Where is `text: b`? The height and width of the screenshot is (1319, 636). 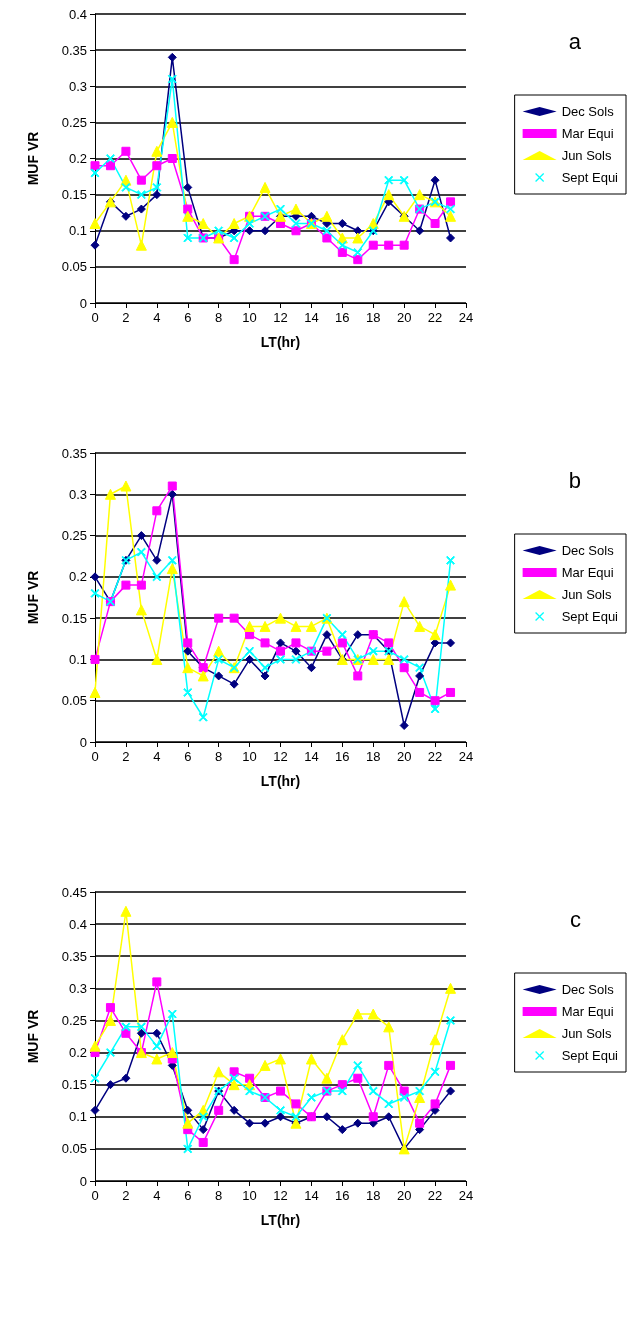 text: b is located at coordinates (575, 480).